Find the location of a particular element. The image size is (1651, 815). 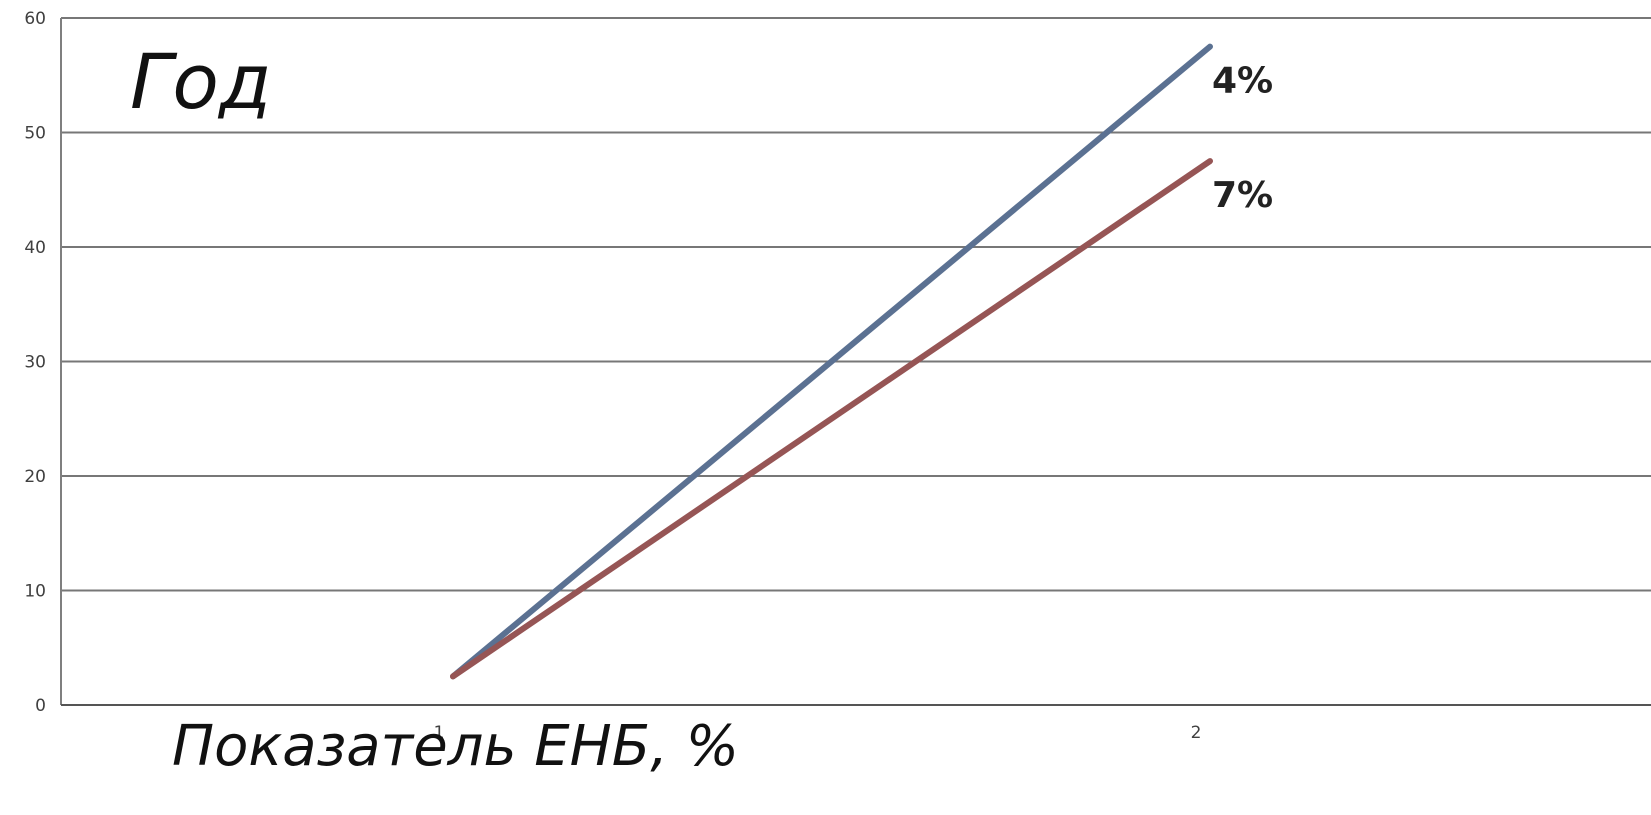

y-tick-label: 0 is located at coordinates (40, 706).